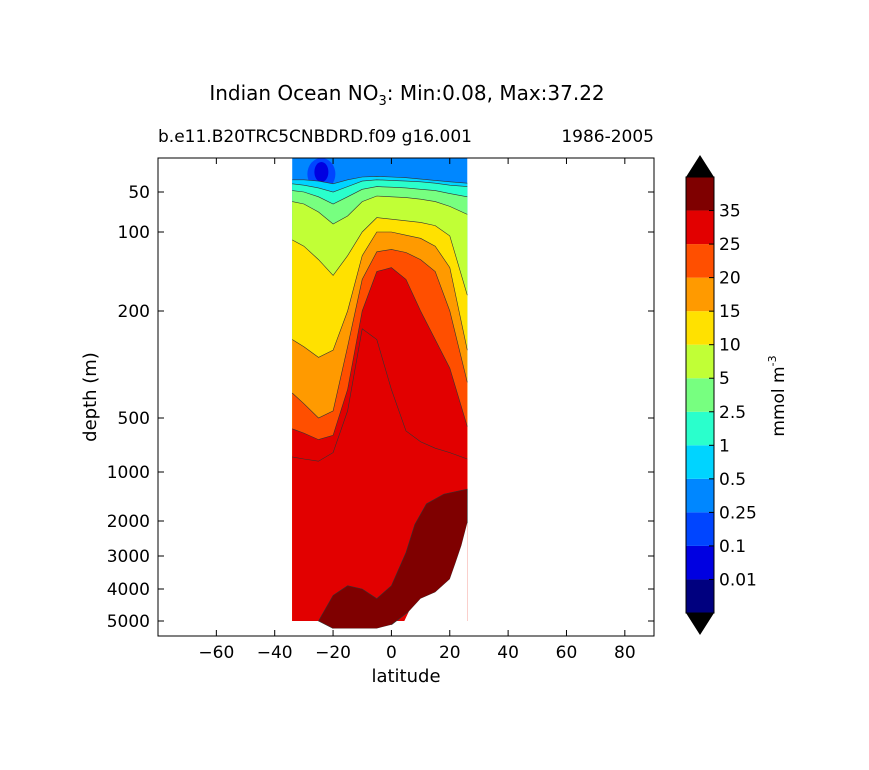 Image resolution: width=869 pixels, height=770 pixels. Describe the element at coordinates (391, 653) in the screenshot. I see `x-tick-label: 0` at that location.